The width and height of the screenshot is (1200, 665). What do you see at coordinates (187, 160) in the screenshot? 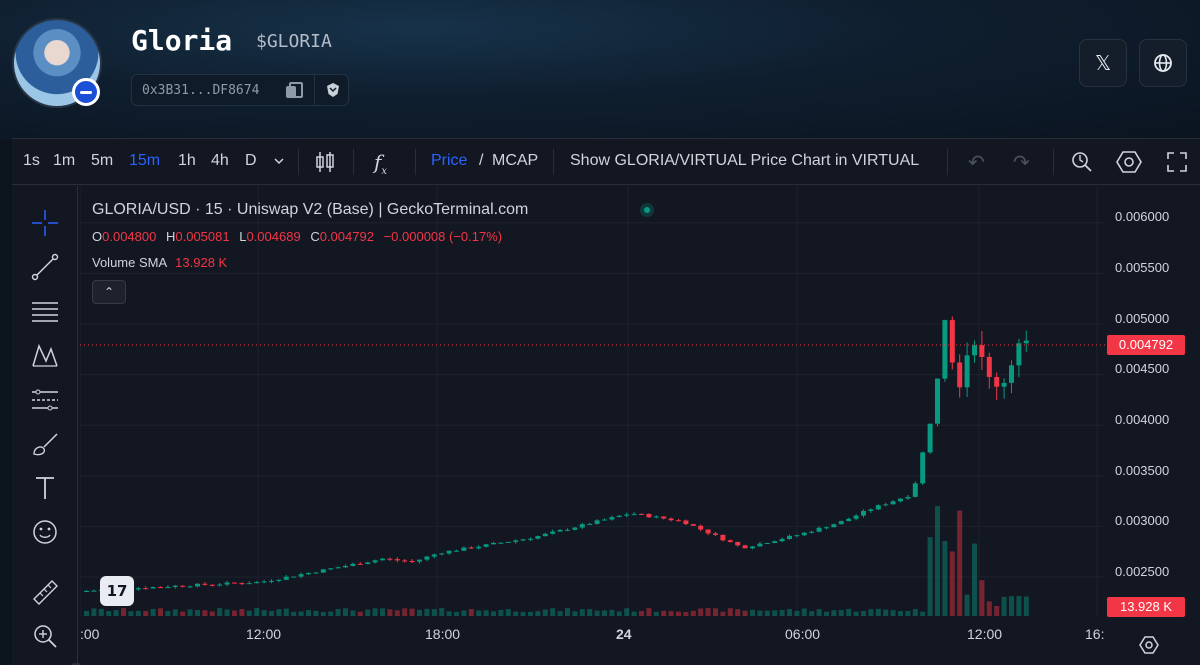
I see `timeframe-1h: 1h` at bounding box center [187, 160].